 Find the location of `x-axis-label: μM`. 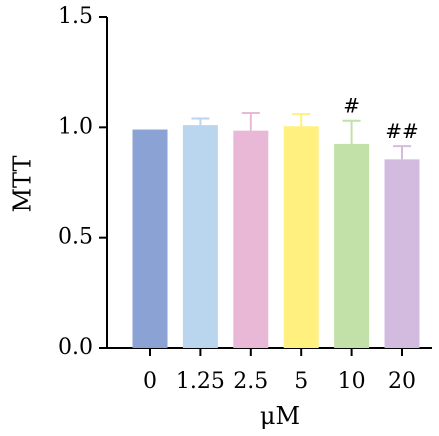

x-axis-label: μM is located at coordinates (280, 416).